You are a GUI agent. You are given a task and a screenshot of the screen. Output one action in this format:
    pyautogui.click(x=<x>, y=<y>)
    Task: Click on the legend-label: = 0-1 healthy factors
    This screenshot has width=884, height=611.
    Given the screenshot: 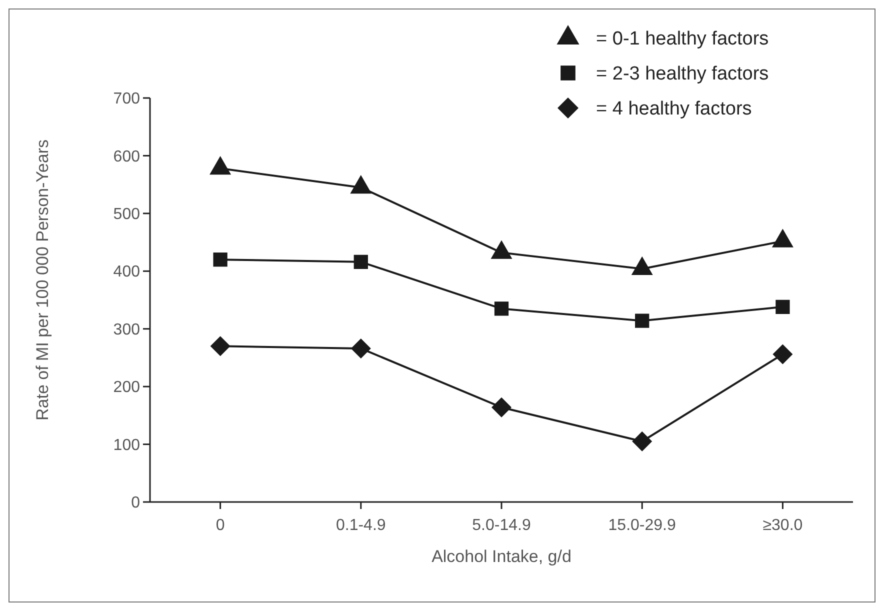 What is the action you would take?
    pyautogui.click(x=682, y=39)
    